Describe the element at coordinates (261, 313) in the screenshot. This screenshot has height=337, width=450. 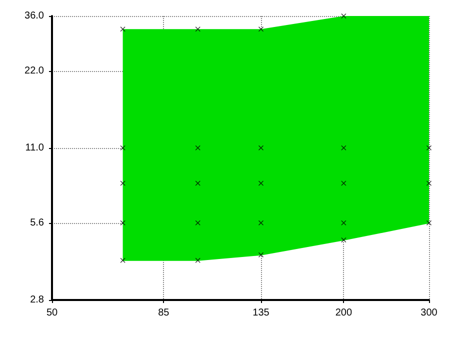
I see `x-tick-label: 135` at that location.